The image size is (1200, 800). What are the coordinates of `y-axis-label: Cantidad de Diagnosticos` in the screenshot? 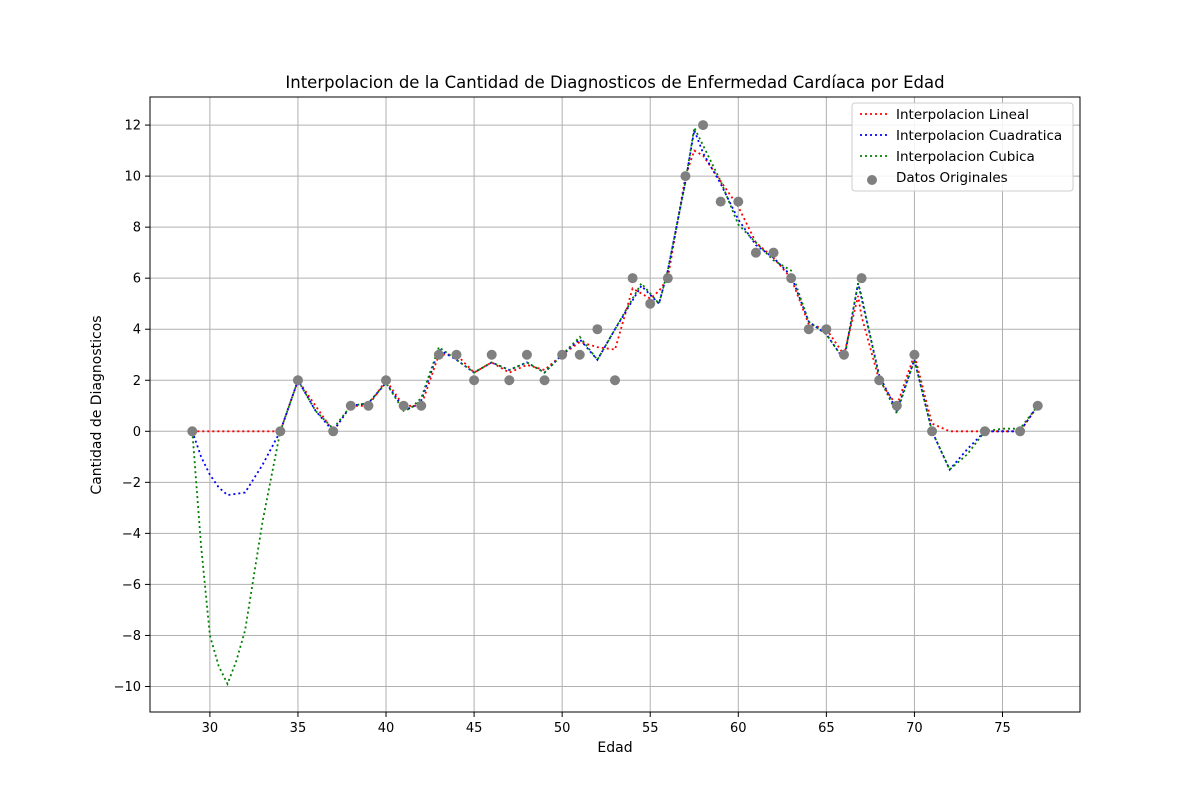 It's located at (97, 404).